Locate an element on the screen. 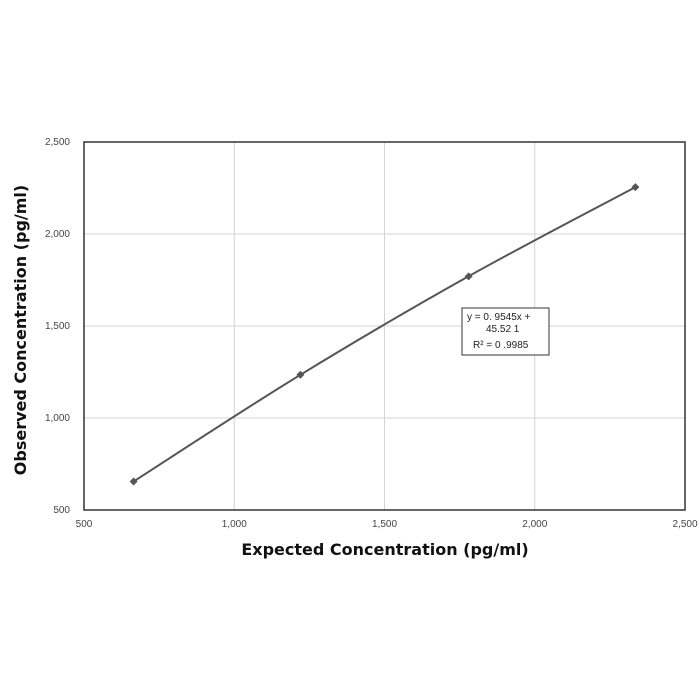  y-tick-label: 500 is located at coordinates (61, 510).